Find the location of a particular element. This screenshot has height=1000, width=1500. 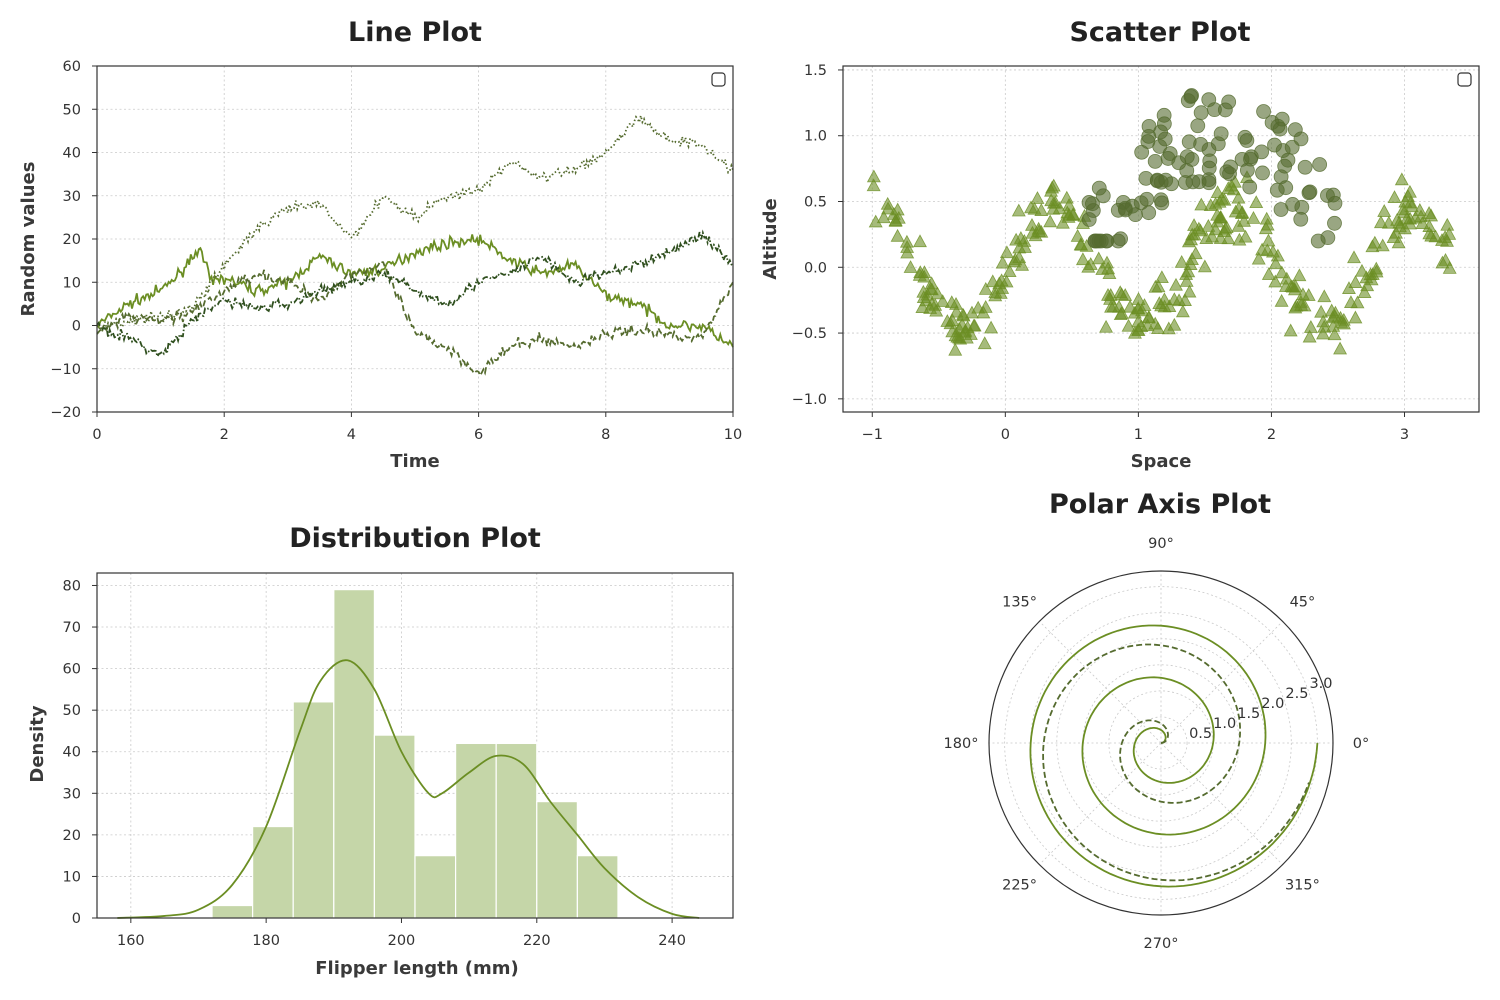

line-x-tick-label: 10 is located at coordinates (733, 435).